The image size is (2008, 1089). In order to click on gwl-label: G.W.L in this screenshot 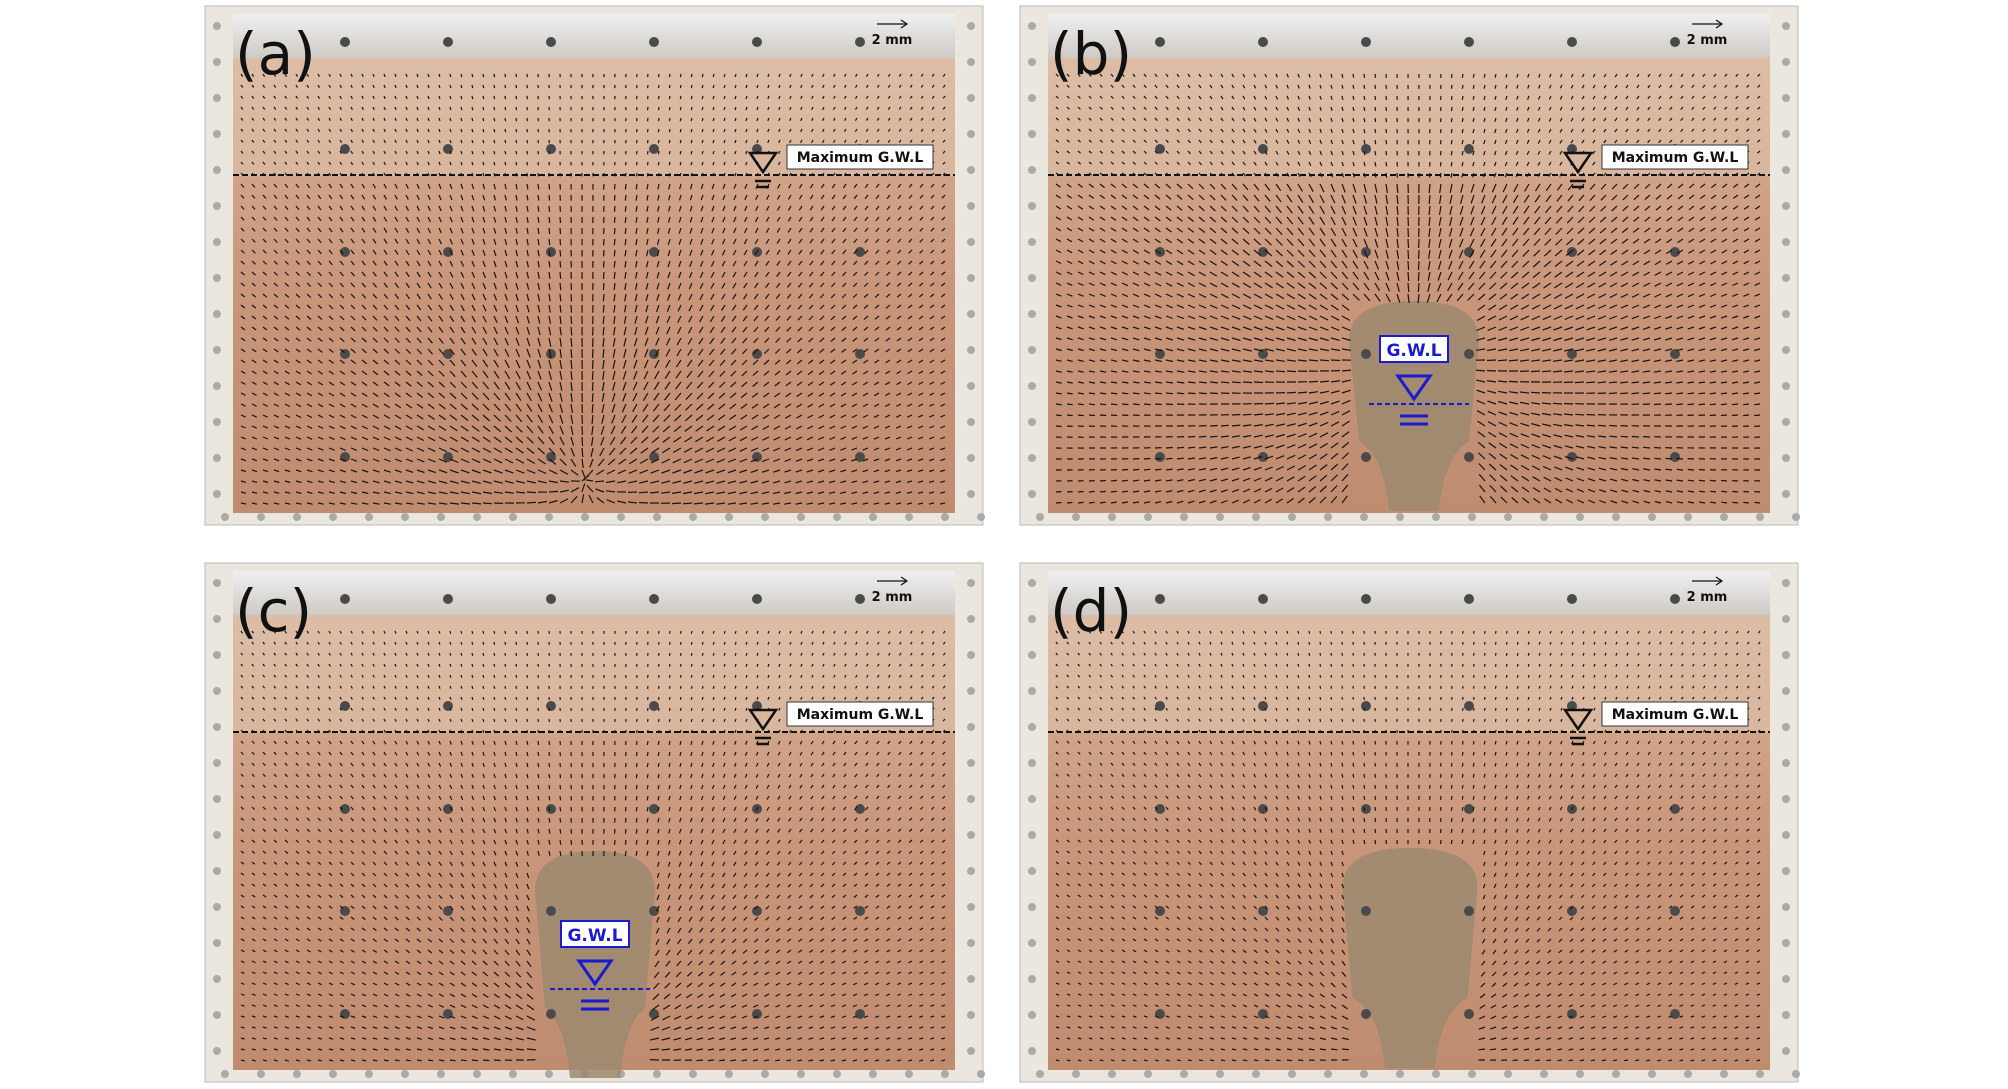, I will do `click(1413, 351)`.